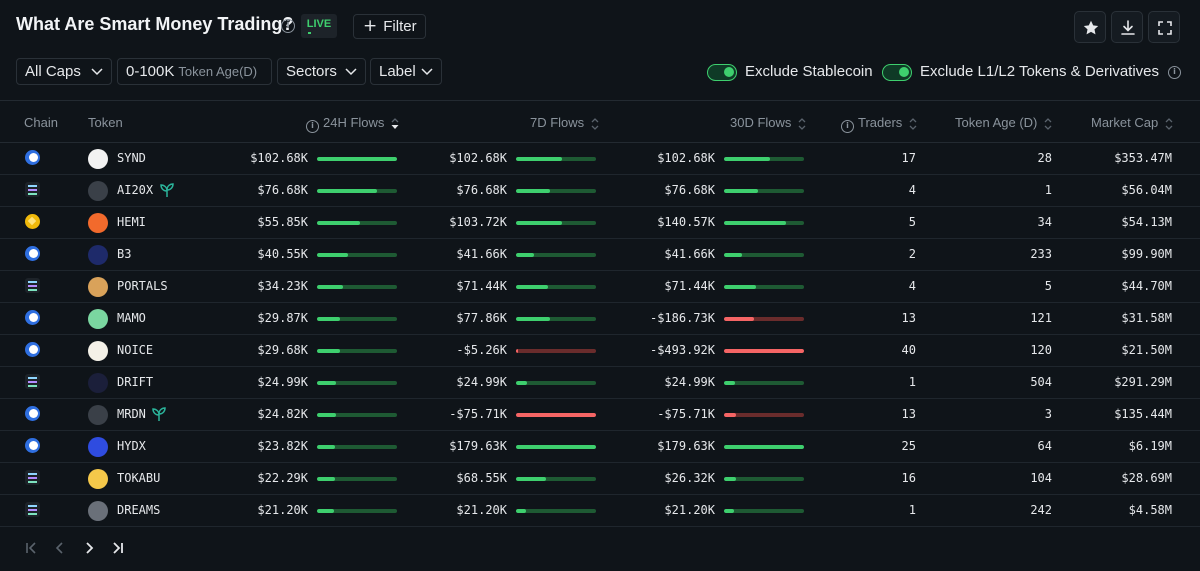 This screenshot has width=1200, height=571. I want to click on flow-24h-value: $34.23K, so click(282, 286).